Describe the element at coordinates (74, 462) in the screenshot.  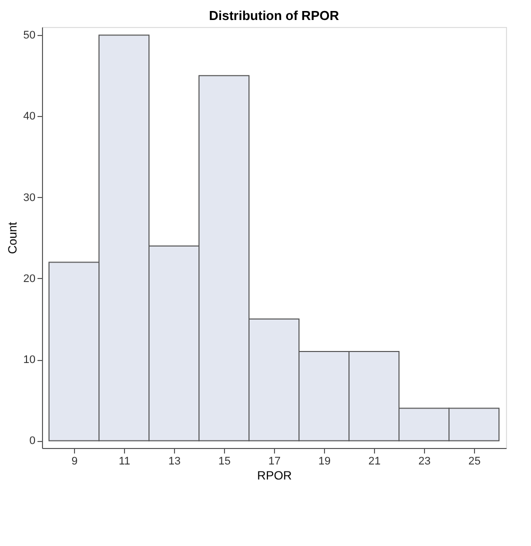
I see `x-tick-label: 9` at that location.